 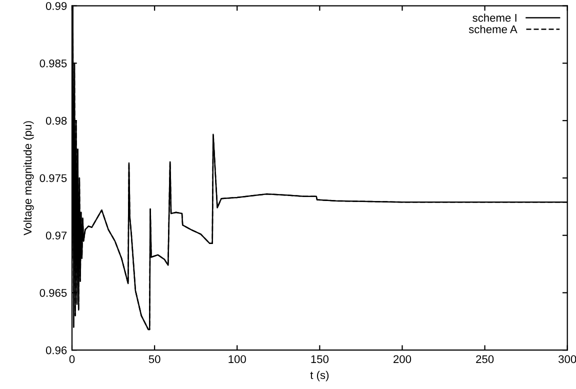 What do you see at coordinates (319, 376) in the screenshot?
I see `x-axis-title: t (s)` at bounding box center [319, 376].